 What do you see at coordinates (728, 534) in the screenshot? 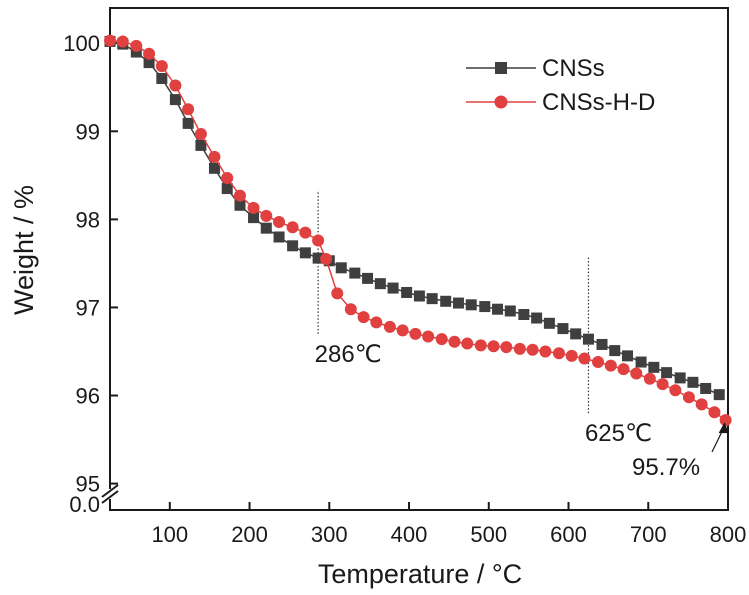
I see `x-tick-label: 800` at bounding box center [728, 534].